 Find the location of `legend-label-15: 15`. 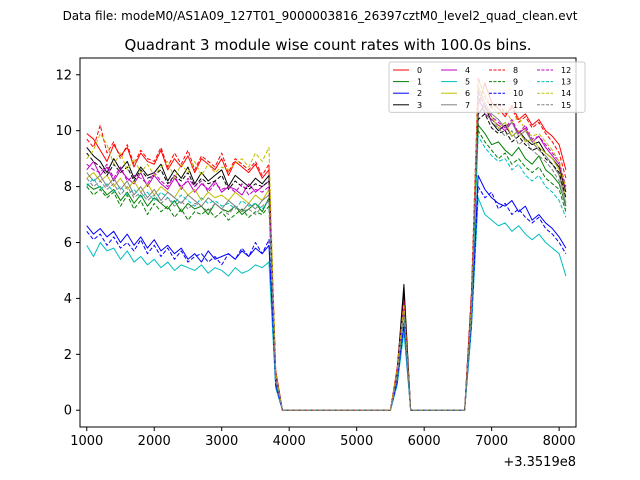

legend-label-15: 15 is located at coordinates (566, 105).